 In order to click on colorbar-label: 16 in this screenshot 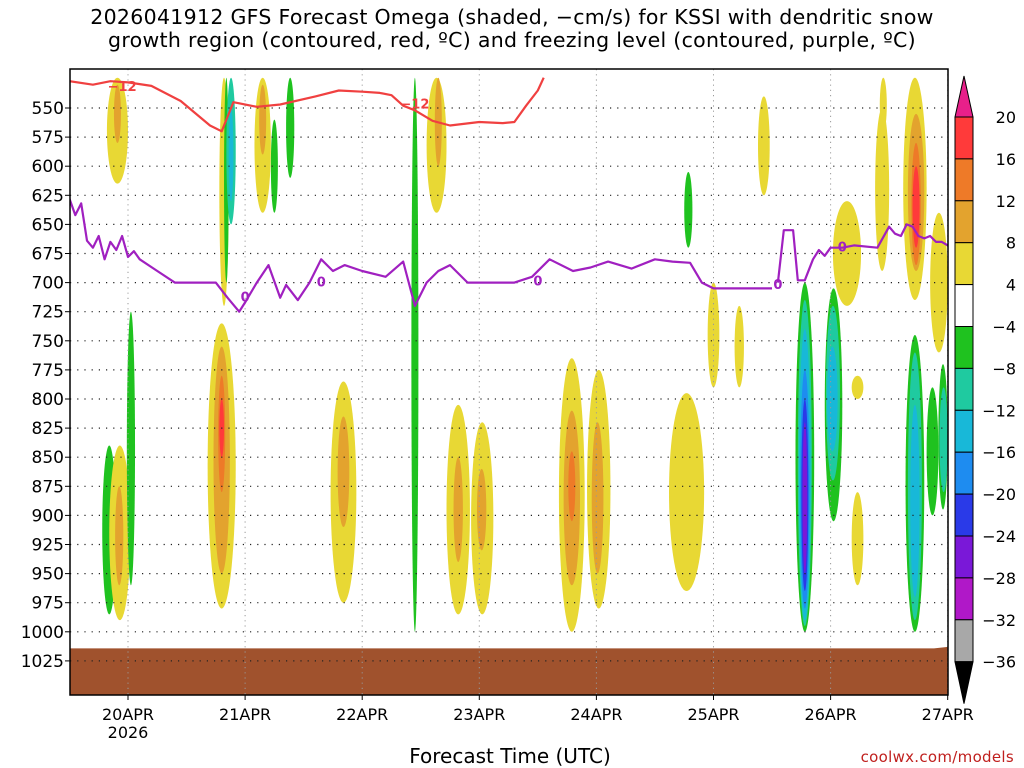, I will do `click(1006, 159)`.